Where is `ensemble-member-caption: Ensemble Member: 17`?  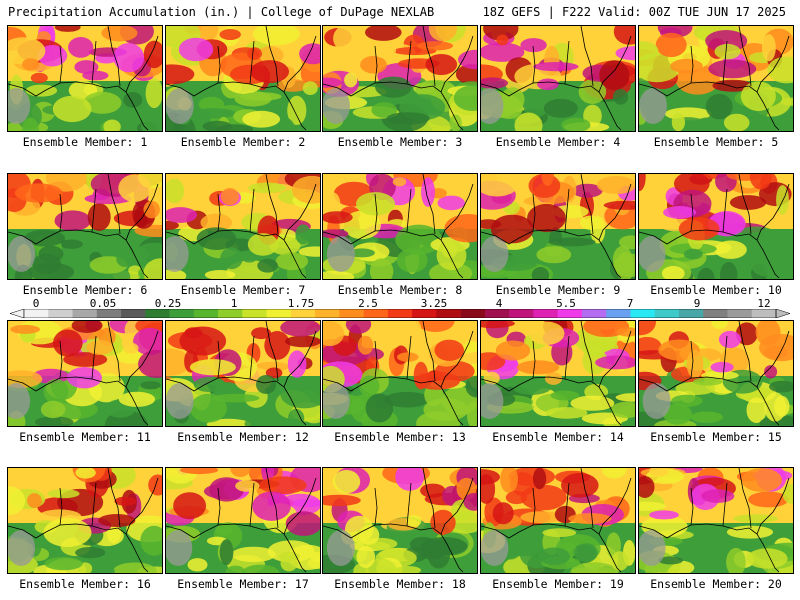 ensemble-member-caption: Ensemble Member: 17 is located at coordinates (243, 584).